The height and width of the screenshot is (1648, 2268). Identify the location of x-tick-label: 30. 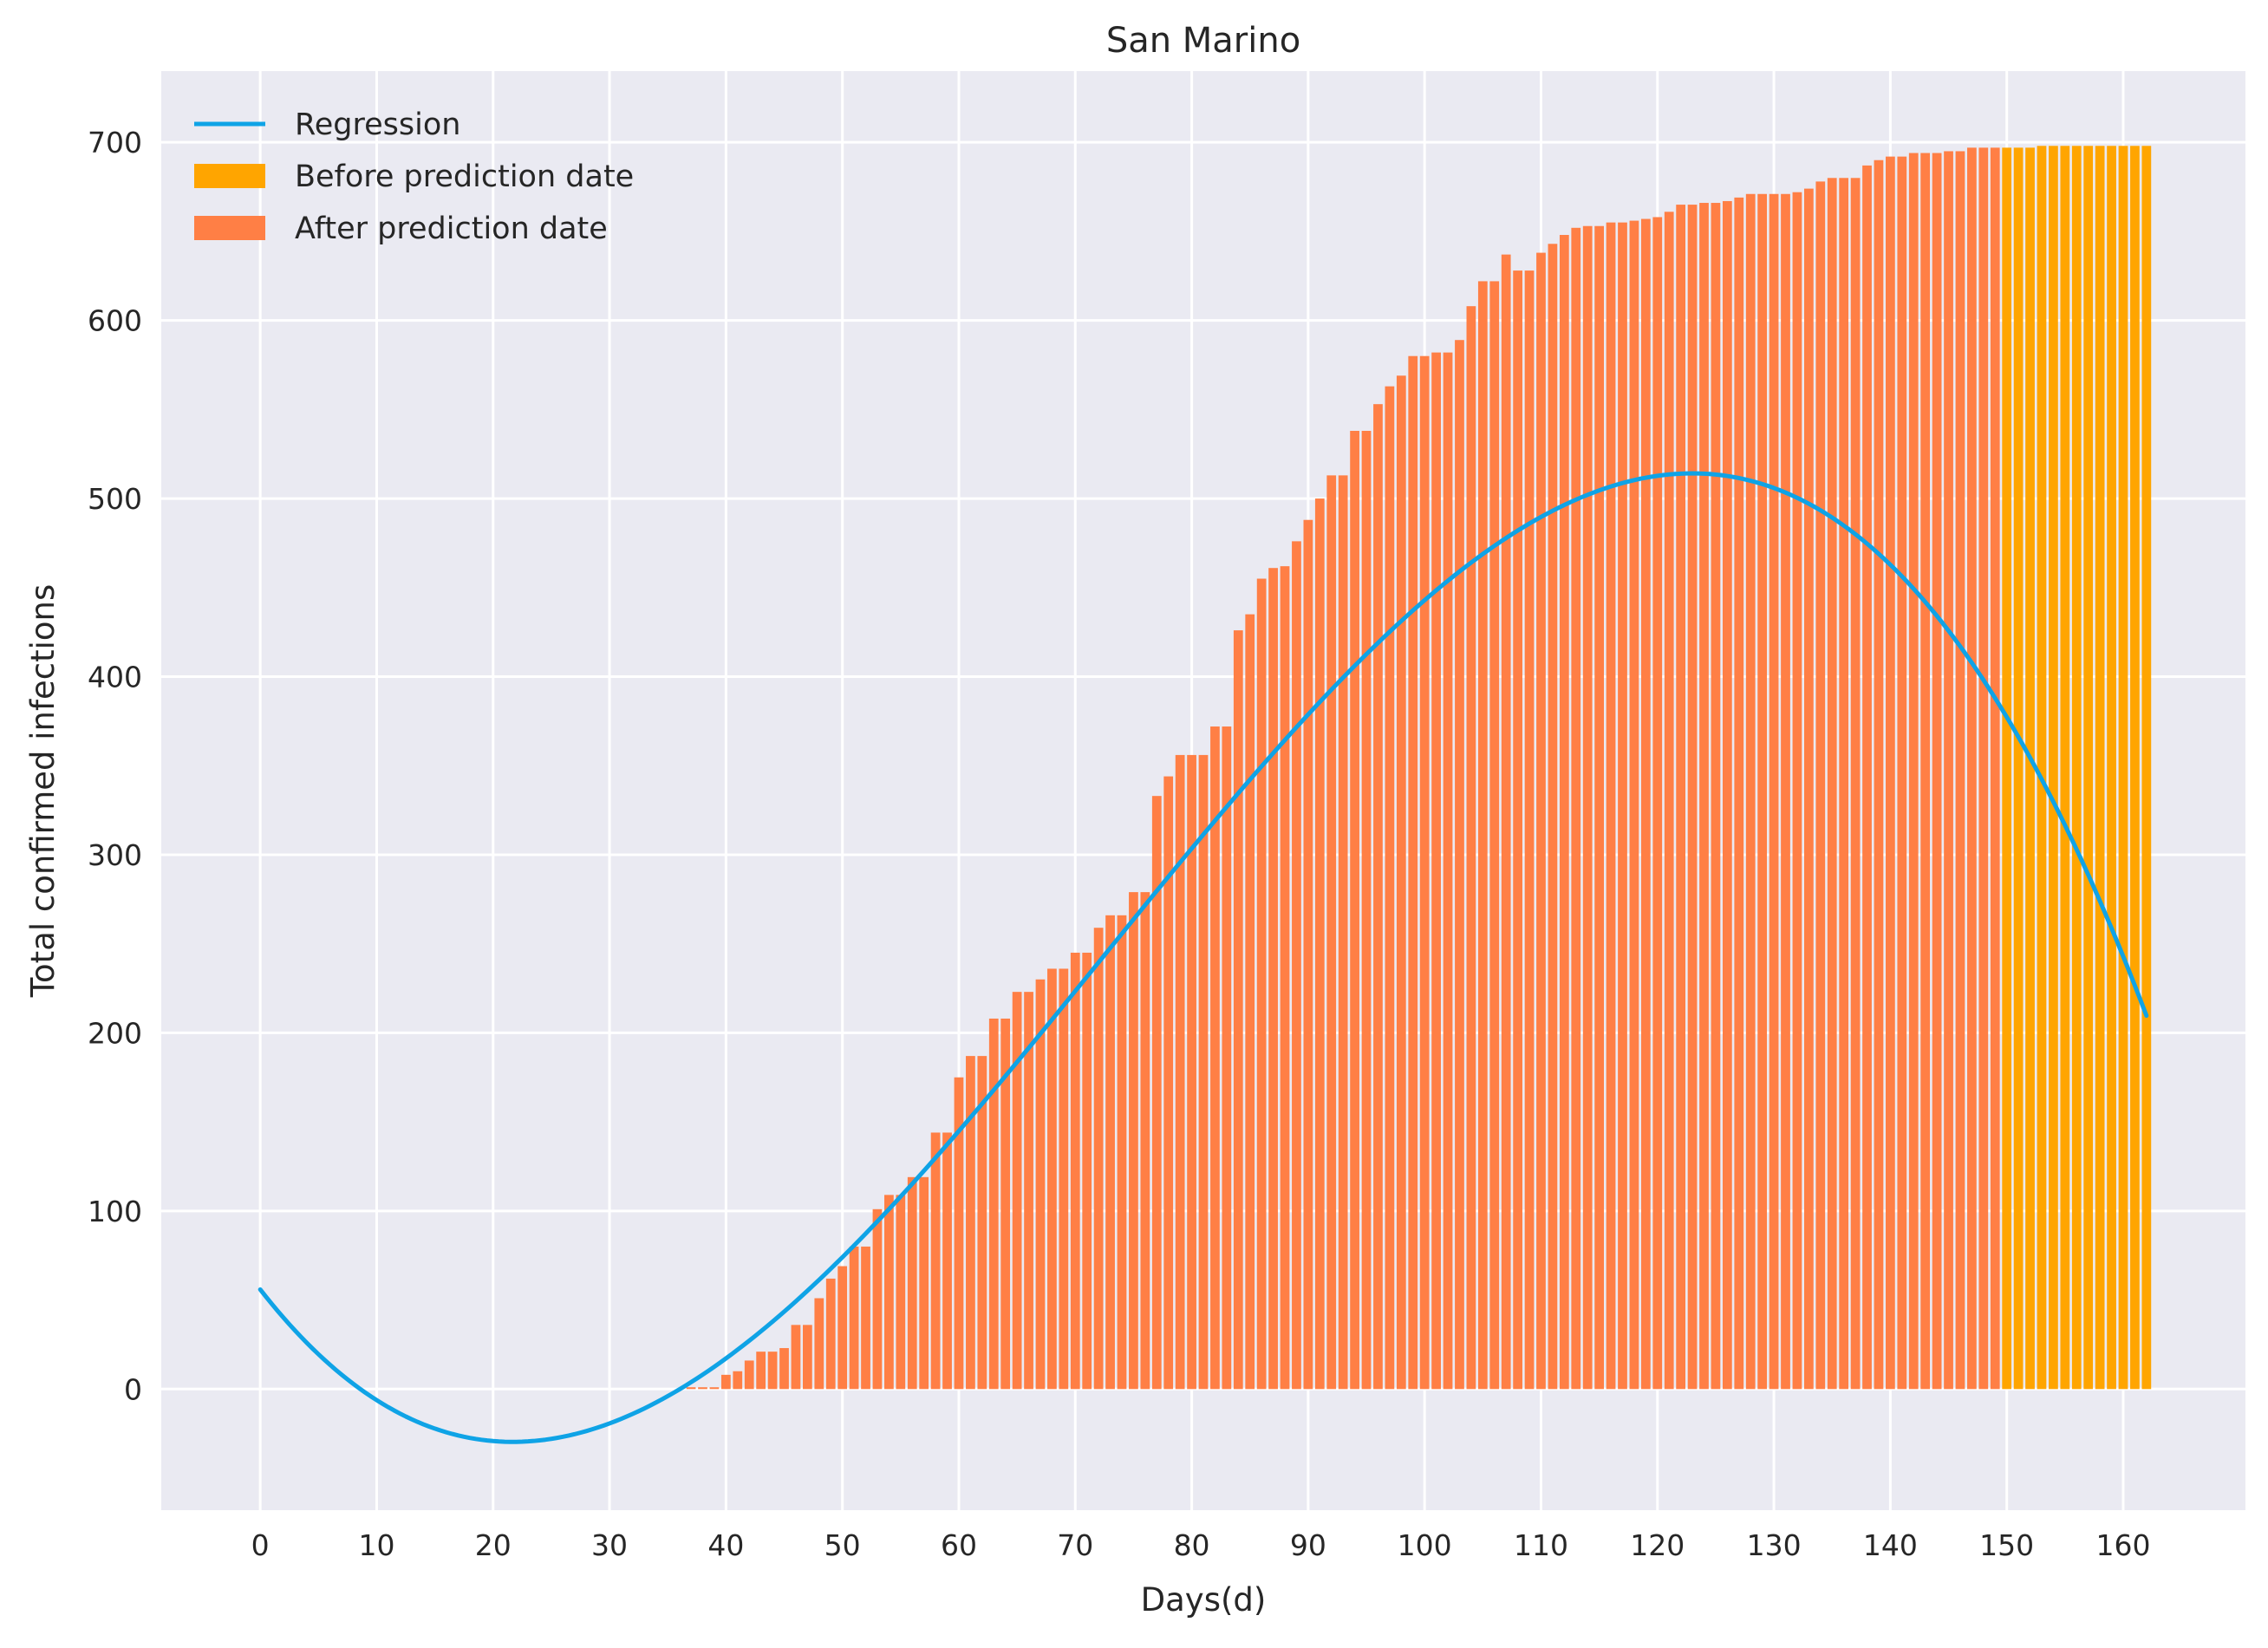
(609, 1545).